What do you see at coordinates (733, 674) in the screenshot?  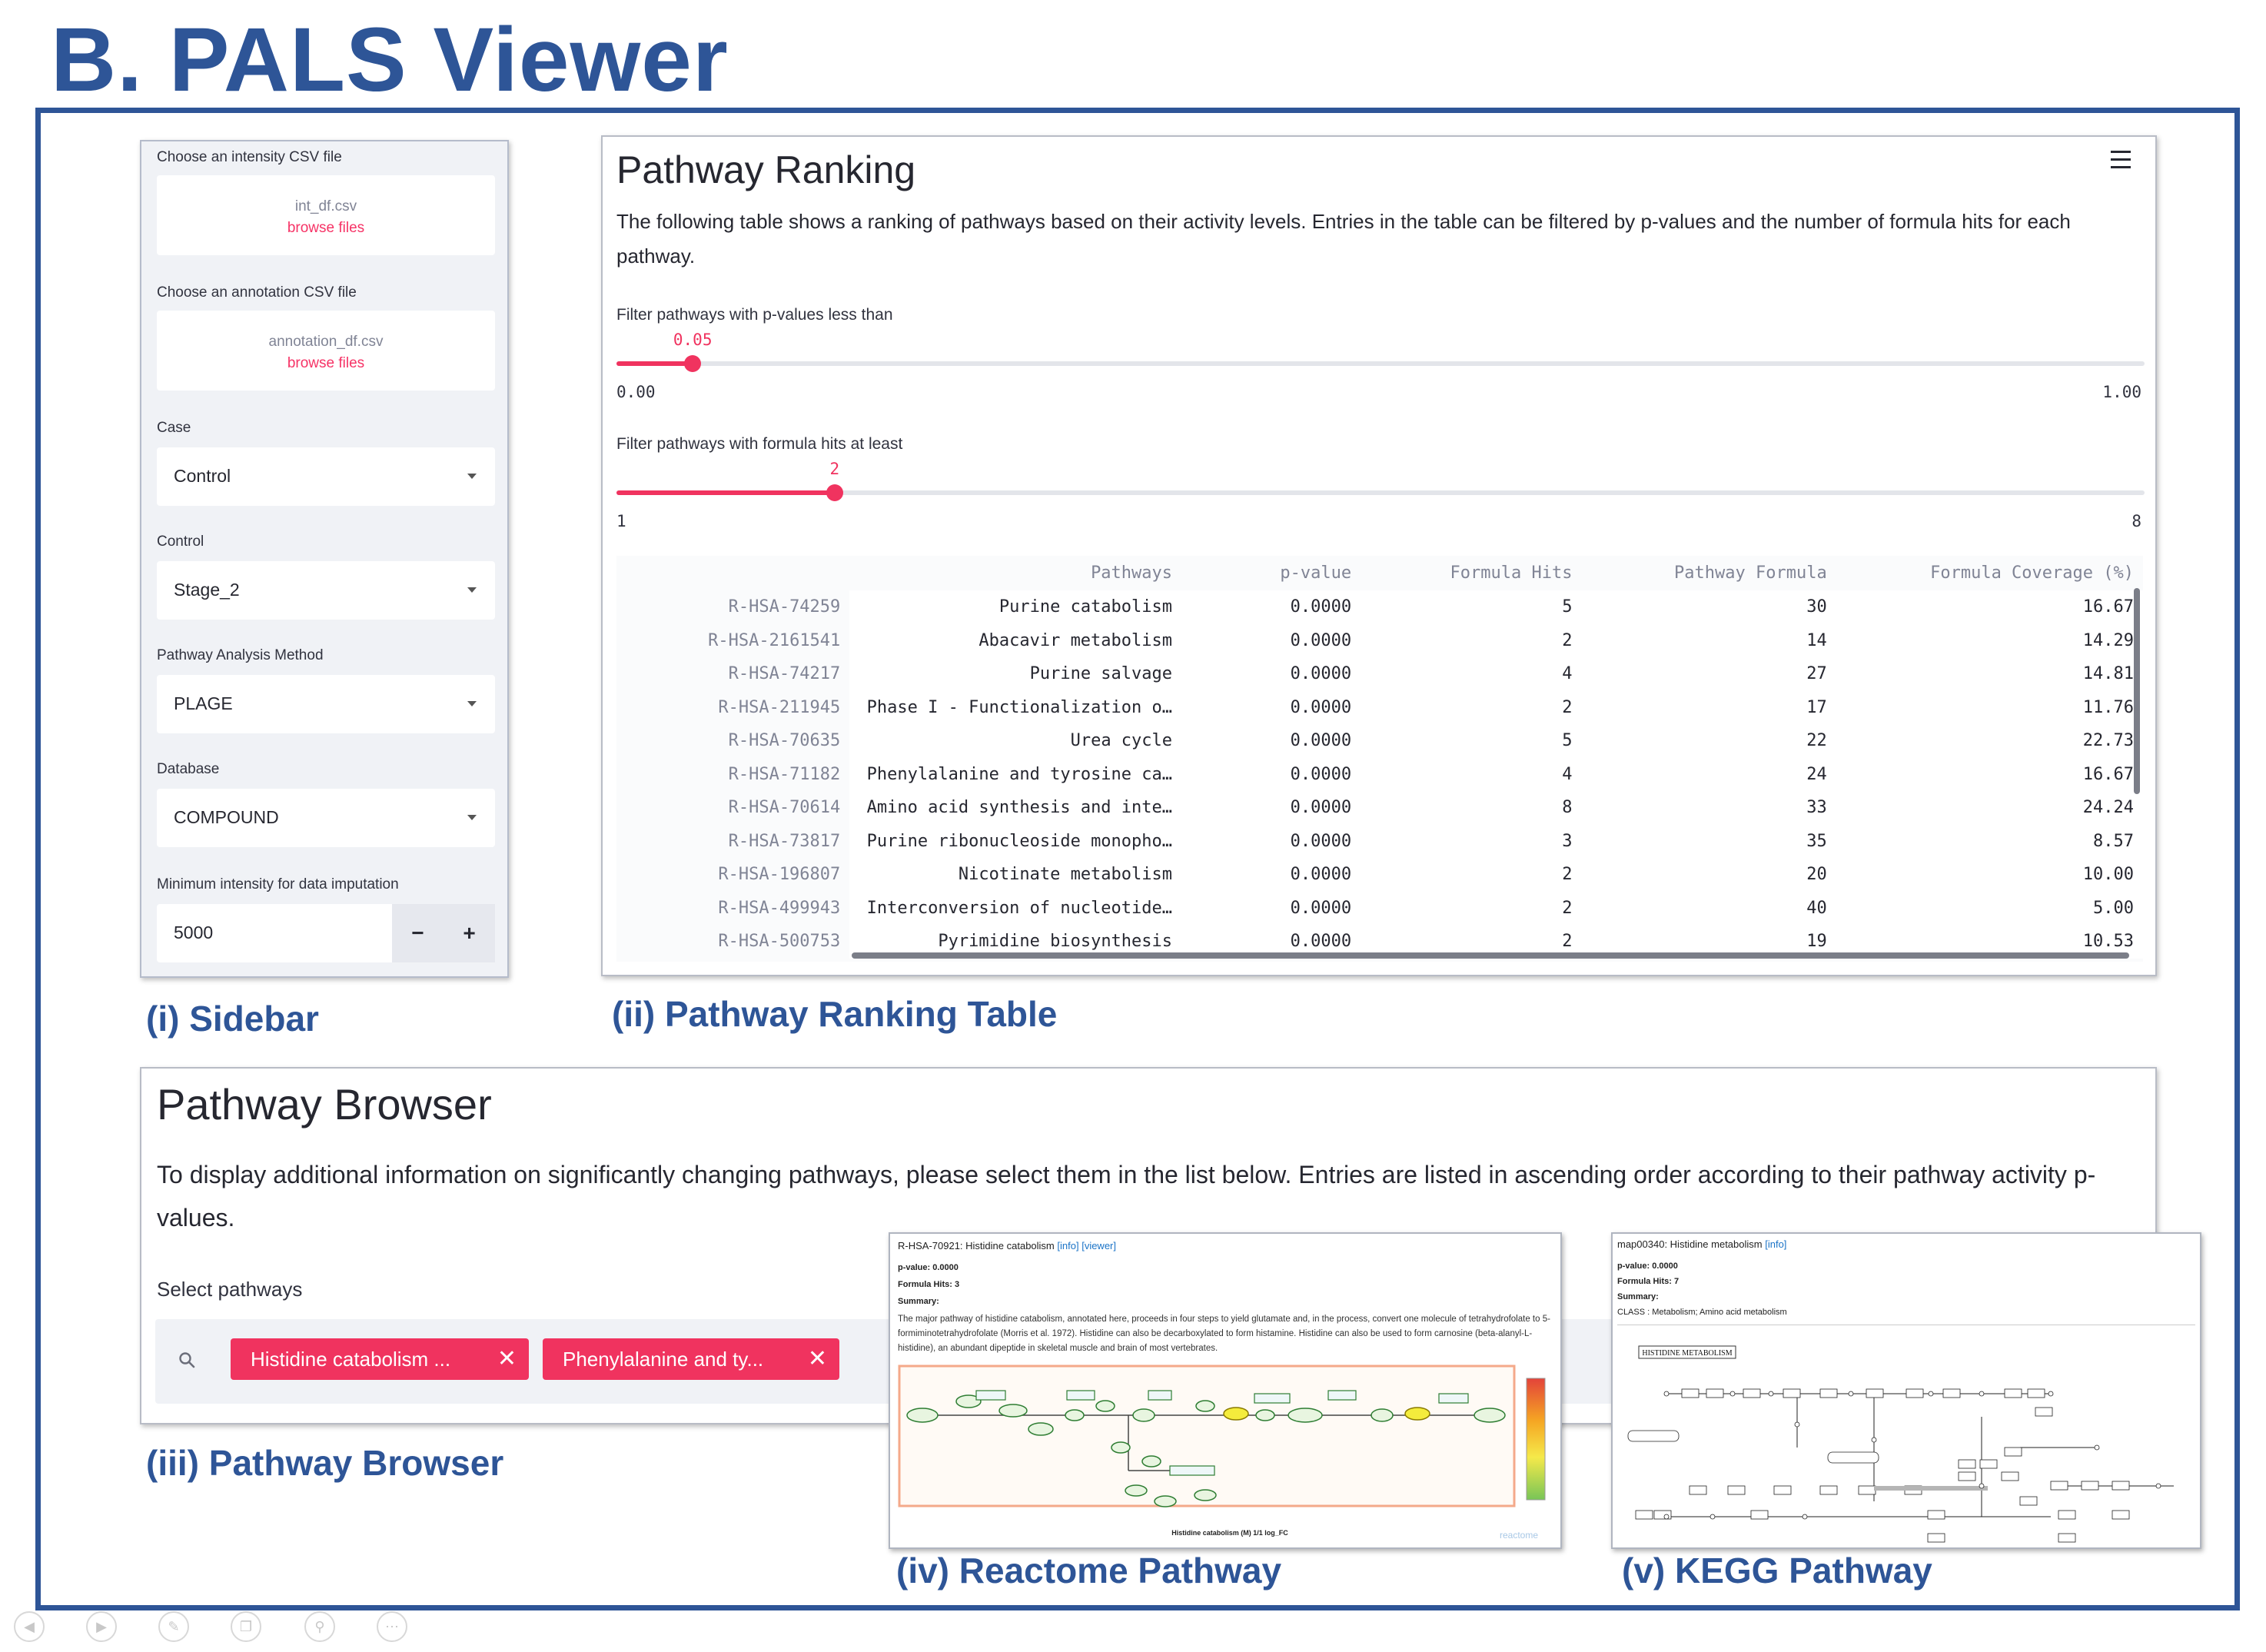 I see `row-index-cell: R-HSA-74217` at bounding box center [733, 674].